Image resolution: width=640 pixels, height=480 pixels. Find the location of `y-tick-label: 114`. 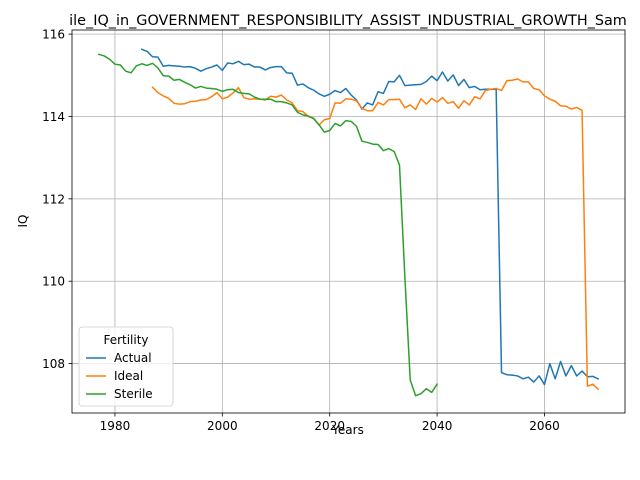

y-tick-label: 114 is located at coordinates (53, 117).